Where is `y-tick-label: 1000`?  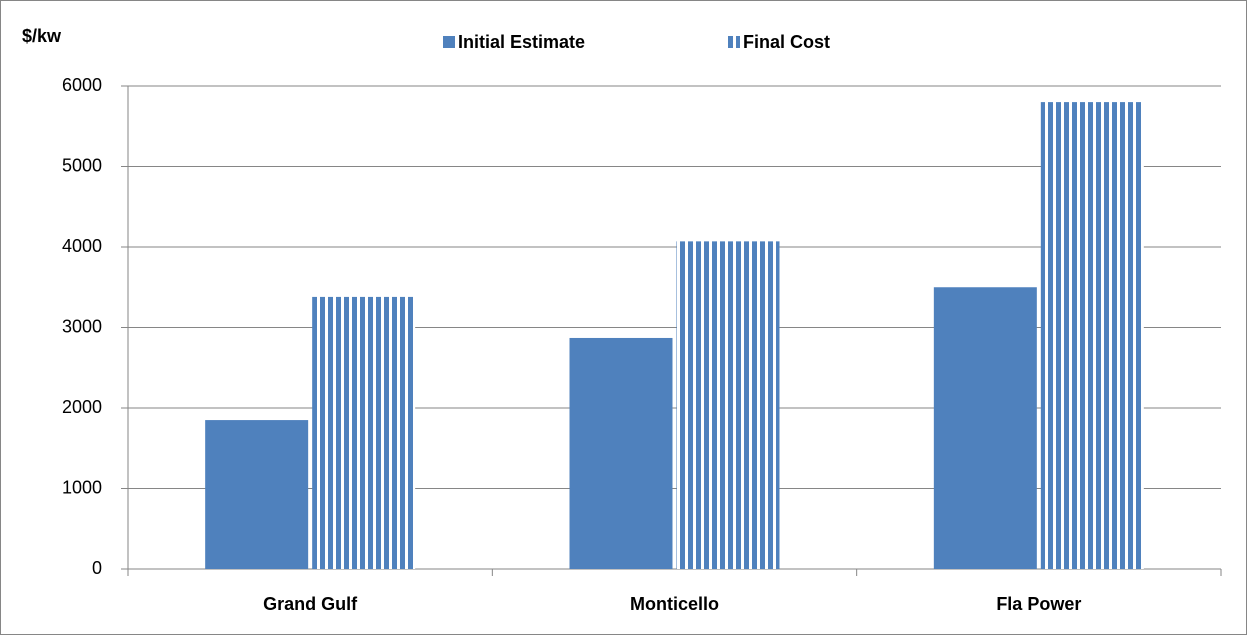
y-tick-label: 1000 is located at coordinates (82, 487).